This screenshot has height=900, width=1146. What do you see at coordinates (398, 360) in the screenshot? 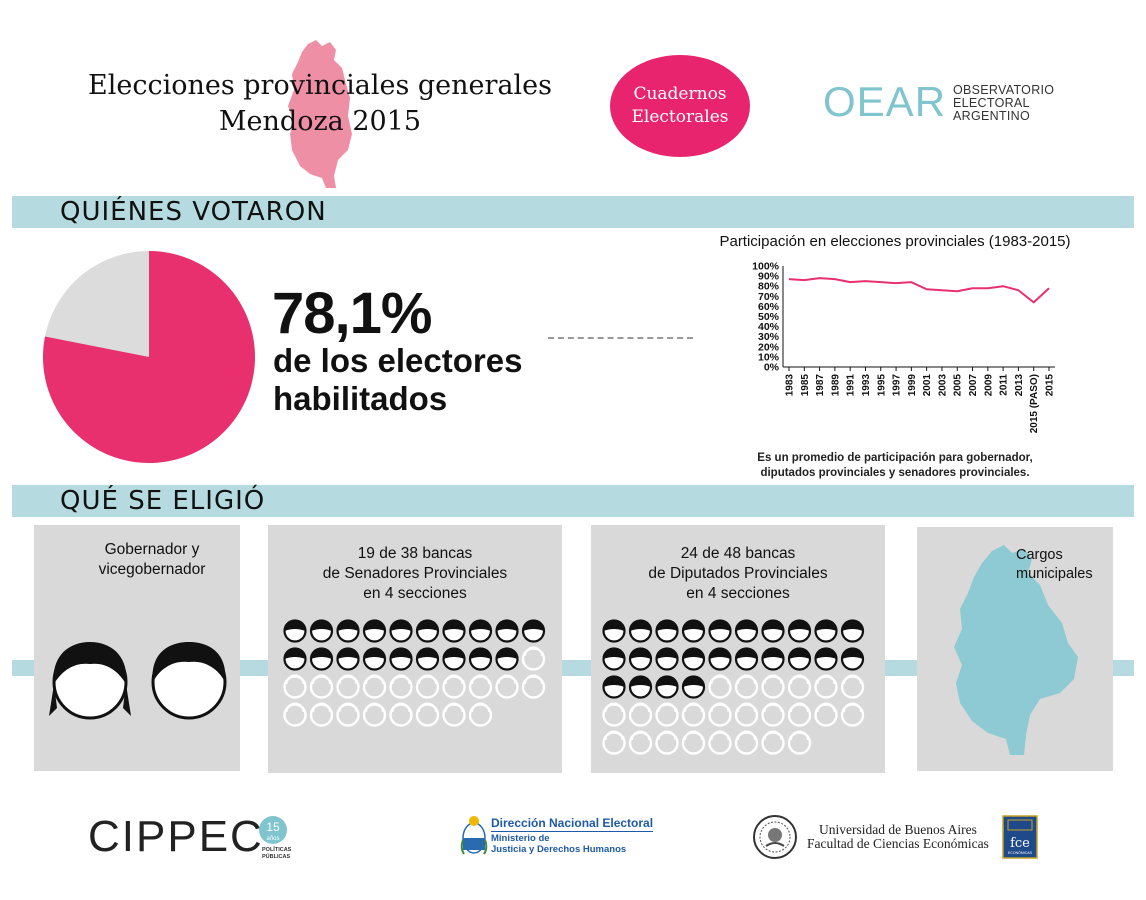
I see `turnout-caption-line-1: de los electores` at bounding box center [398, 360].